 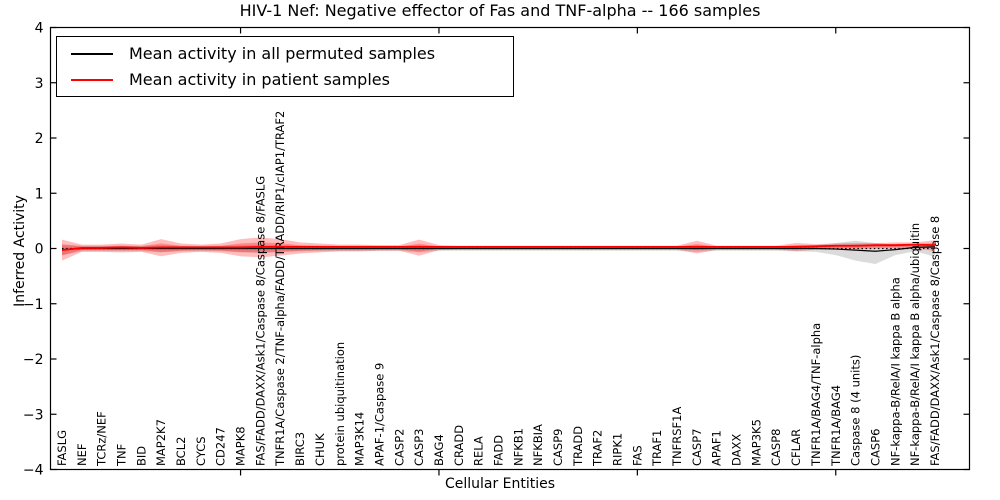 I want to click on category-label: CHUK, so click(x=320, y=449).